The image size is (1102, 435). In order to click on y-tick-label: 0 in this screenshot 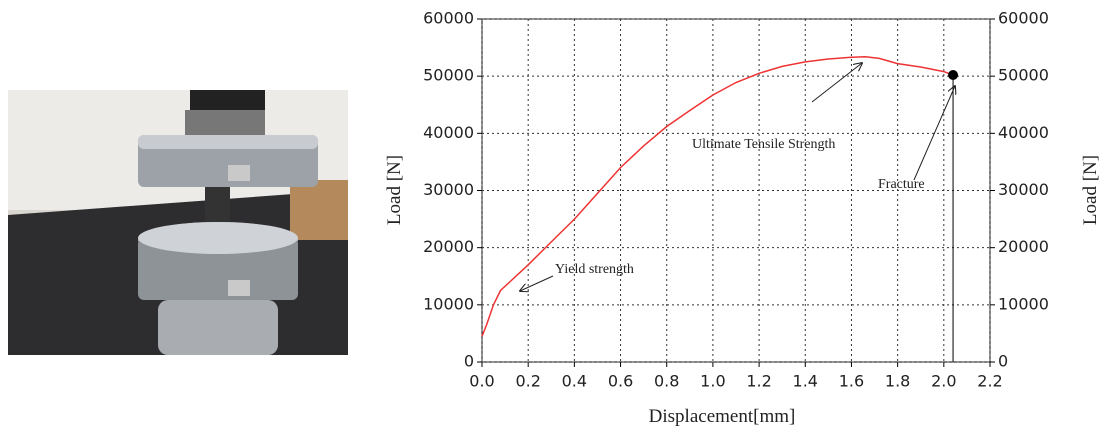, I will do `click(469, 361)`.